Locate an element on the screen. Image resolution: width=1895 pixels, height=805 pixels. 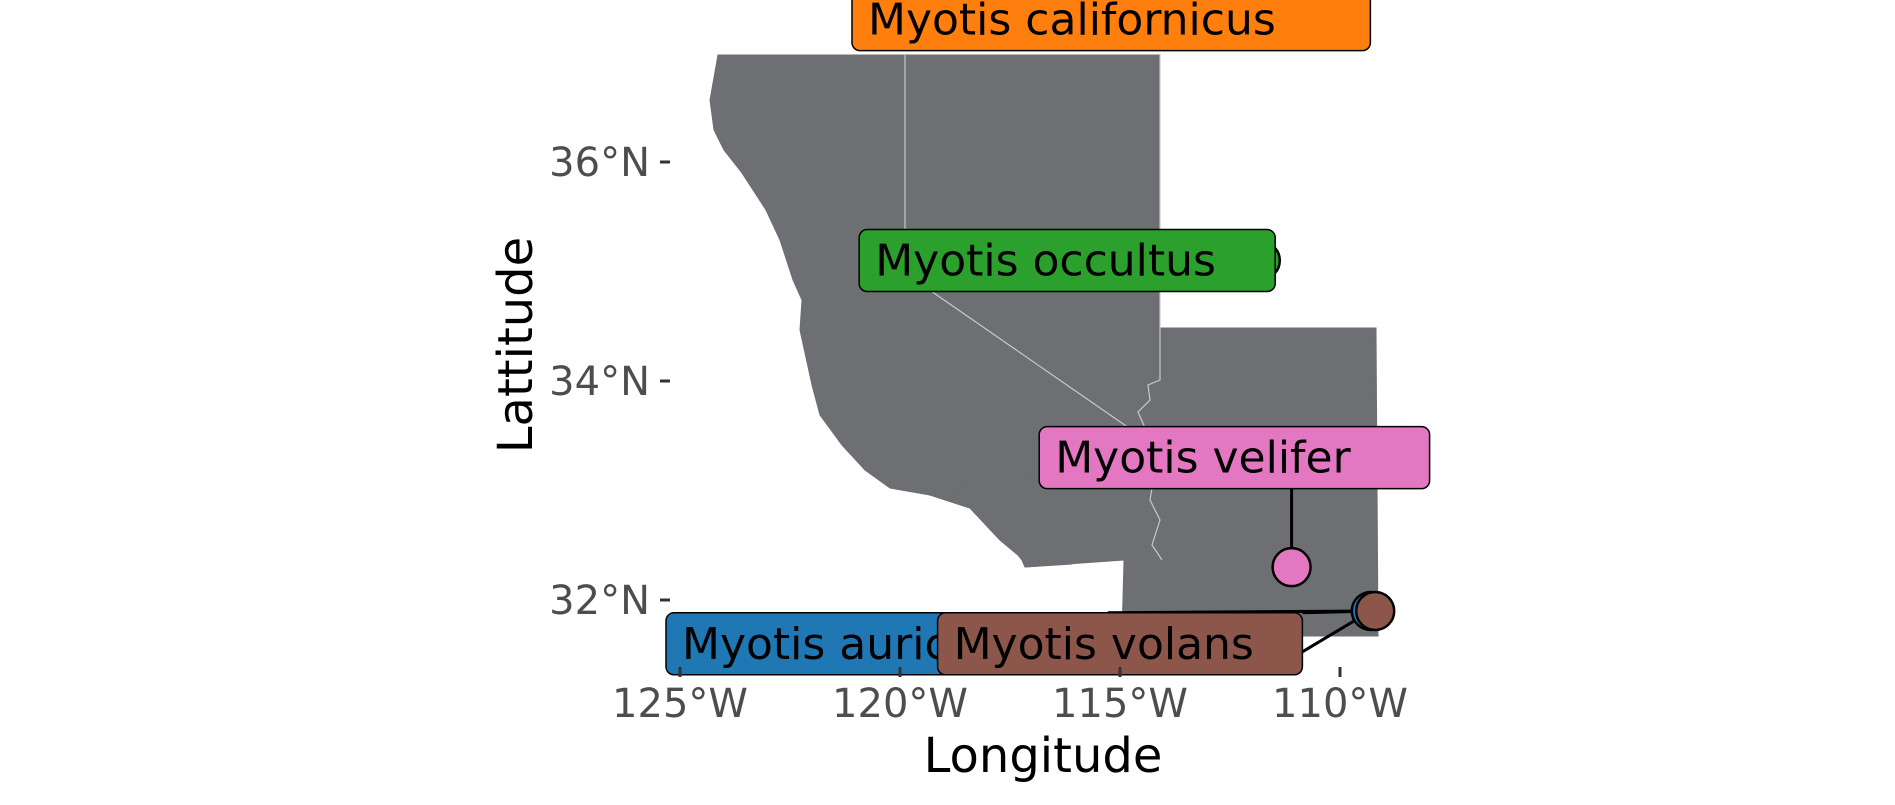
species-label-text: Myotis volans is located at coordinates (1104, 644).